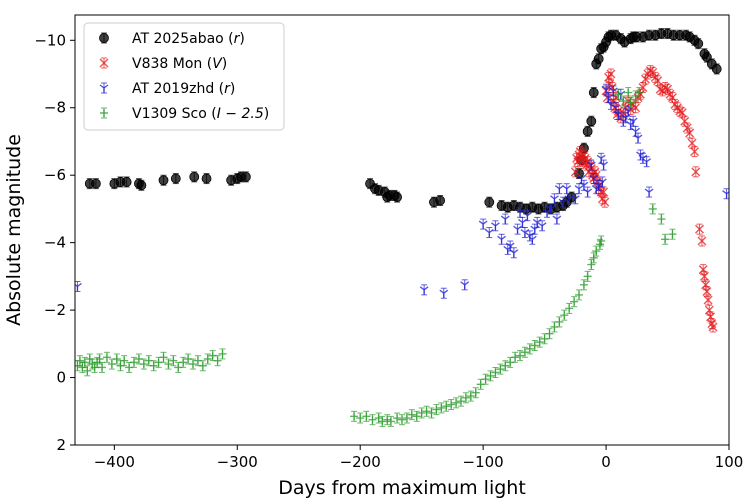 The height and width of the screenshot is (500, 750). Describe the element at coordinates (729, 462) in the screenshot. I see `x-tick-label: 100` at that location.